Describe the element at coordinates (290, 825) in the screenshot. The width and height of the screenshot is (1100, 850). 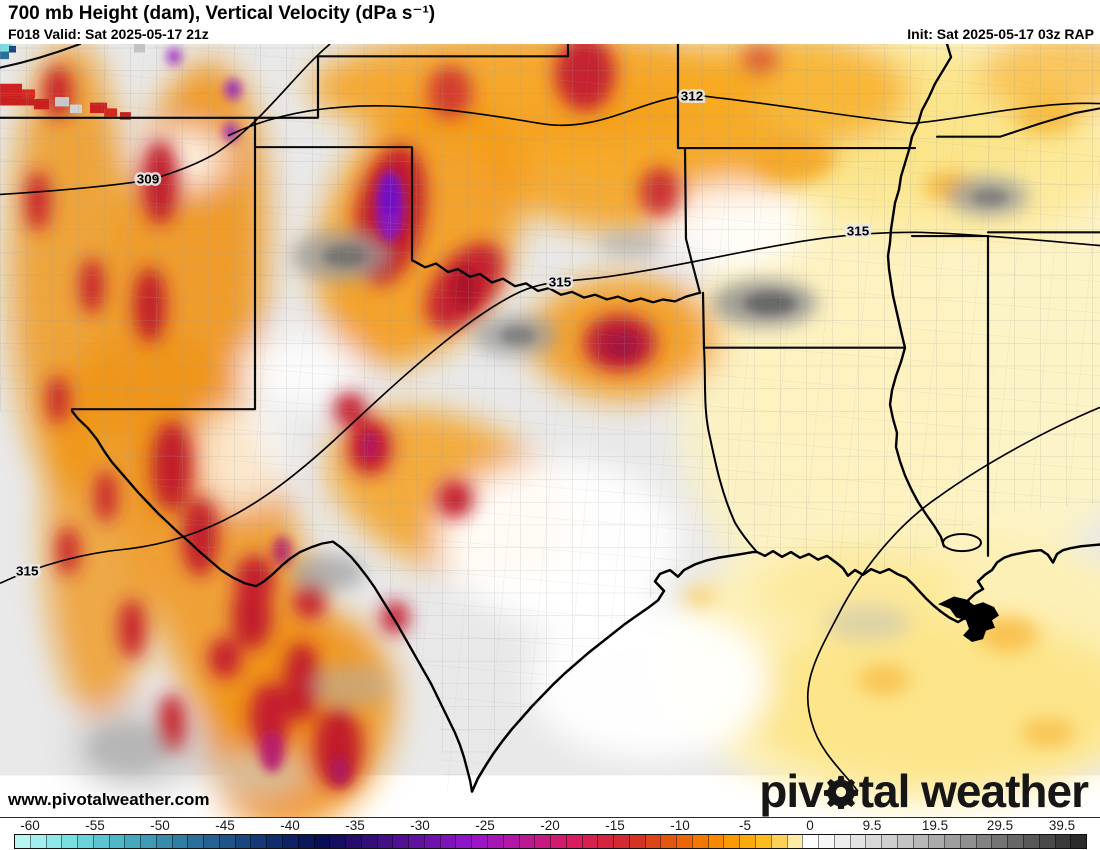
I see `colorbar-tick: -40` at that location.